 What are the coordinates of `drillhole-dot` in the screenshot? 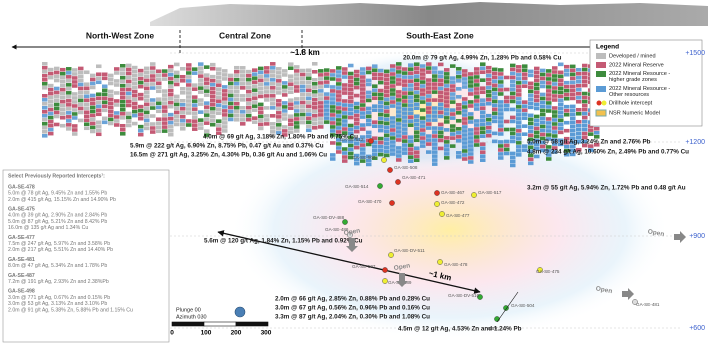 It's located at (442, 214).